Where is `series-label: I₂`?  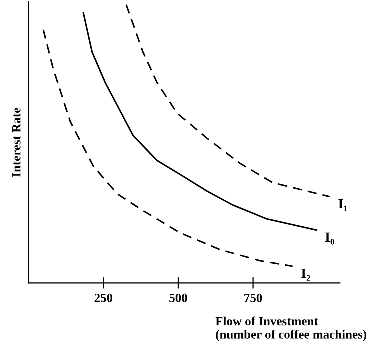
series-label: I₂ is located at coordinates (306, 275).